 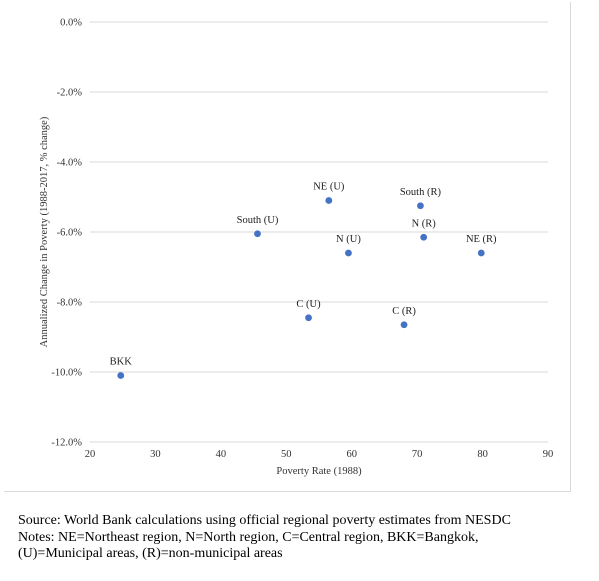 I want to click on y-tick-label: -8.0%, so click(x=70, y=303).